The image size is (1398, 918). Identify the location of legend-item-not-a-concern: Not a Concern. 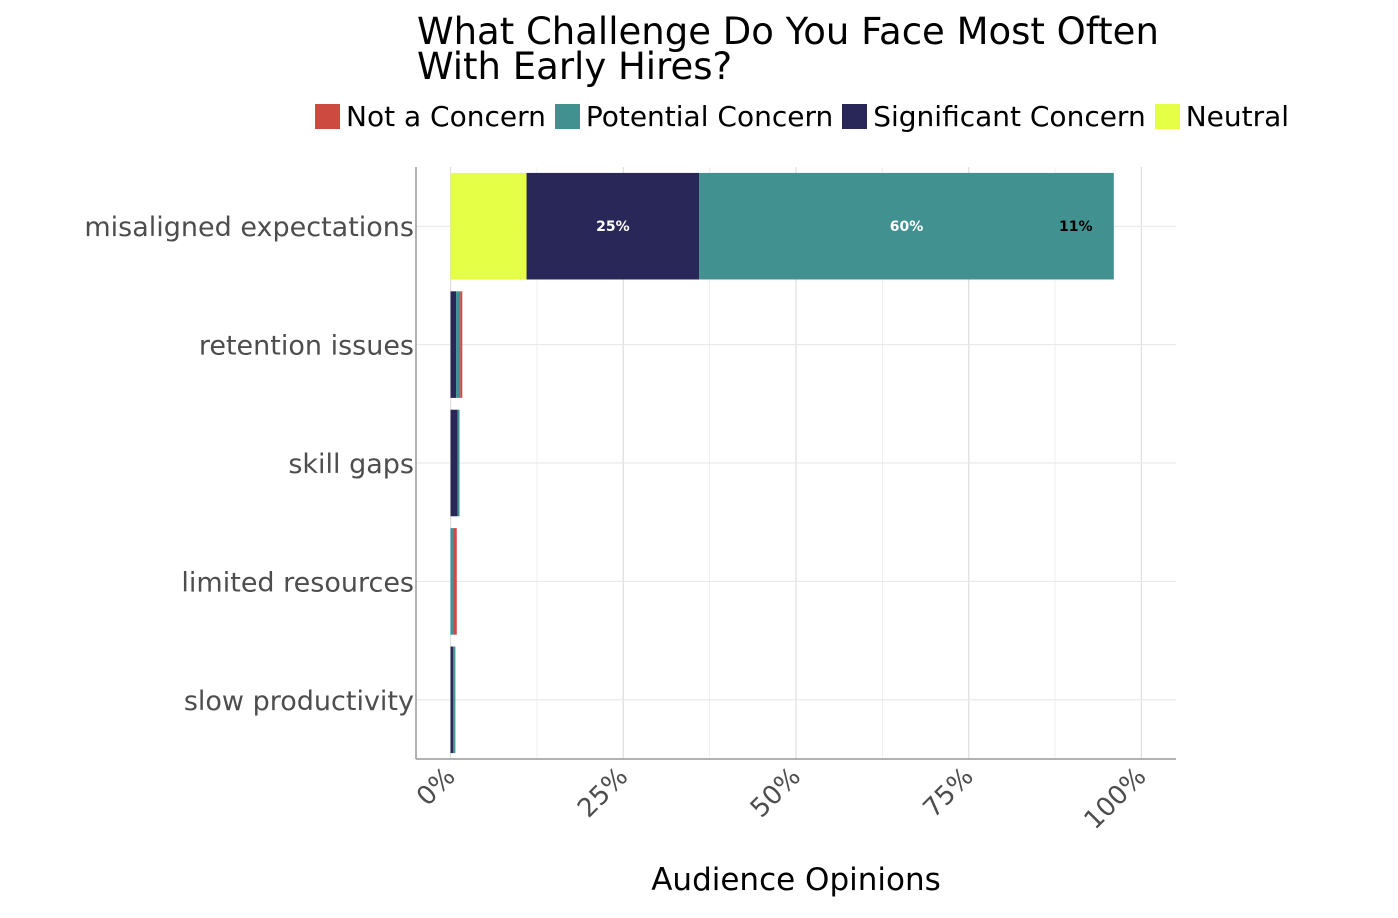
(430, 116).